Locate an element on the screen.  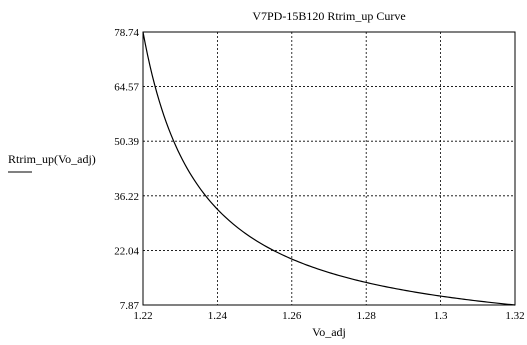
x-tick-label: 1.24 is located at coordinates (218, 316).